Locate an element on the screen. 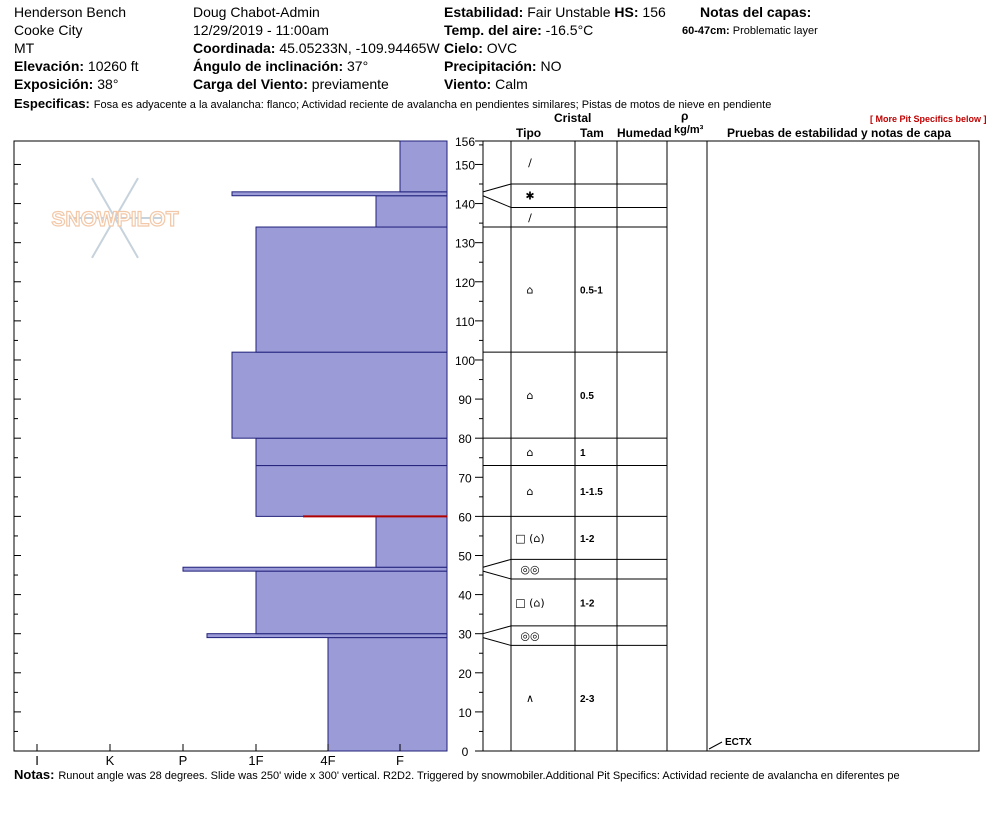 The image size is (994, 840). hardness-tick-label: F is located at coordinates (400, 760).